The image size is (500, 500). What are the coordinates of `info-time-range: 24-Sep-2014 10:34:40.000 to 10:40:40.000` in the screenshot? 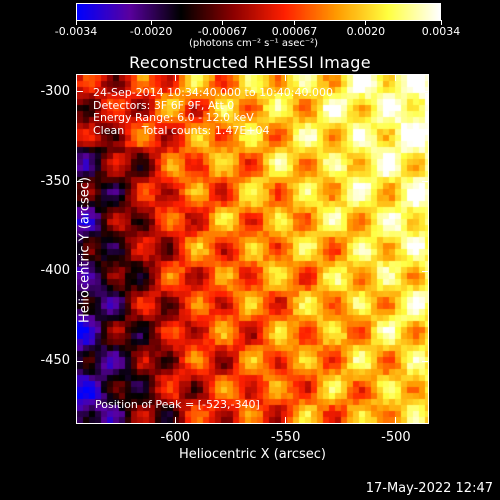 It's located at (213, 92).